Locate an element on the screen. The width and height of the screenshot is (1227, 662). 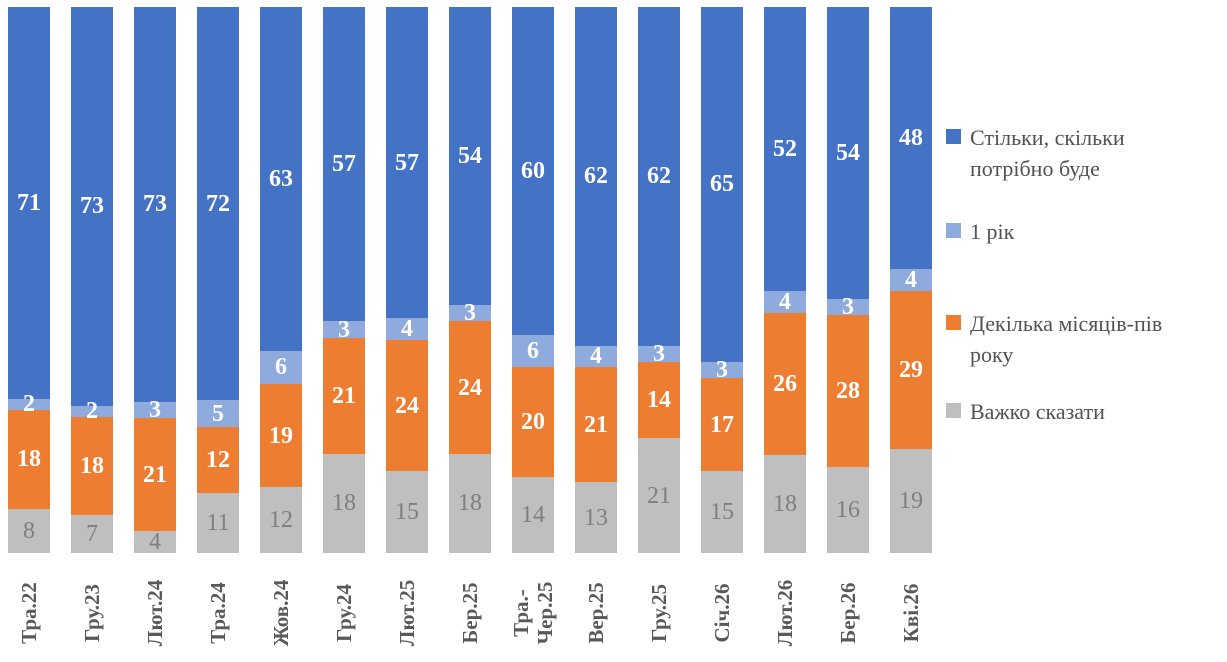
segment-value-label: 52 is located at coordinates (785, 149).